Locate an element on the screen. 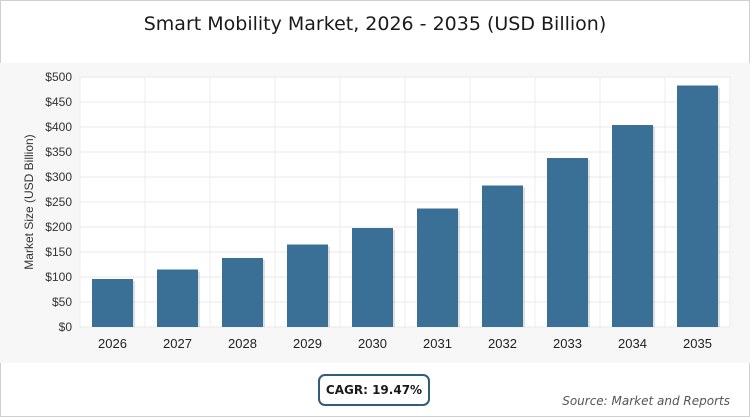  x-tick-label: 2031 is located at coordinates (437, 343).